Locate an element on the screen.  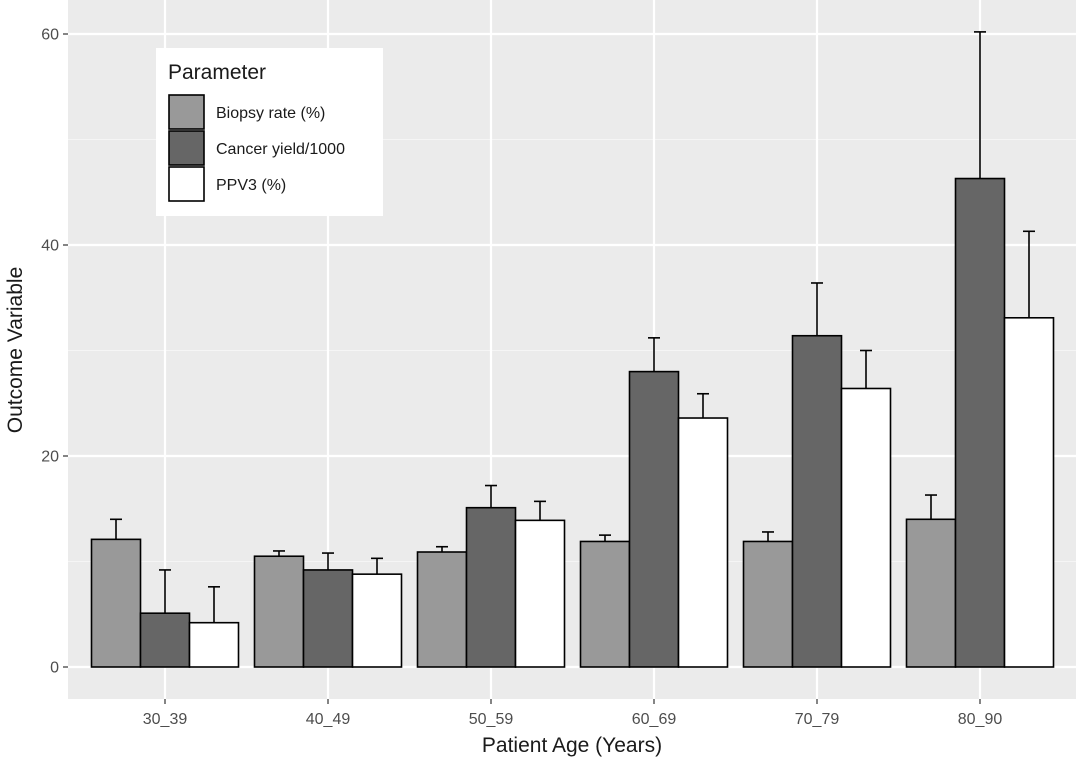
legend-item: Biopsy rate (%) is located at coordinates (246, 112).